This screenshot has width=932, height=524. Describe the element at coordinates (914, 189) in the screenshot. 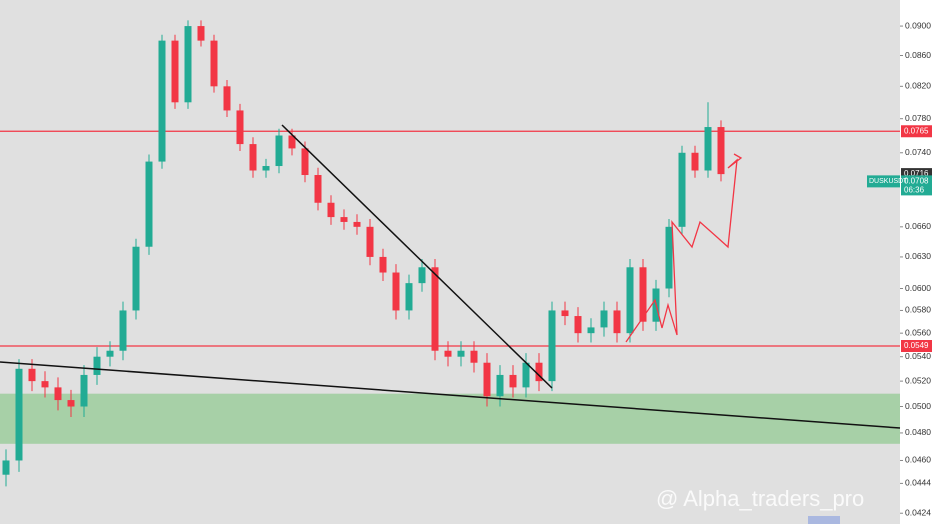

I see `countdown-label: 06:36` at that location.